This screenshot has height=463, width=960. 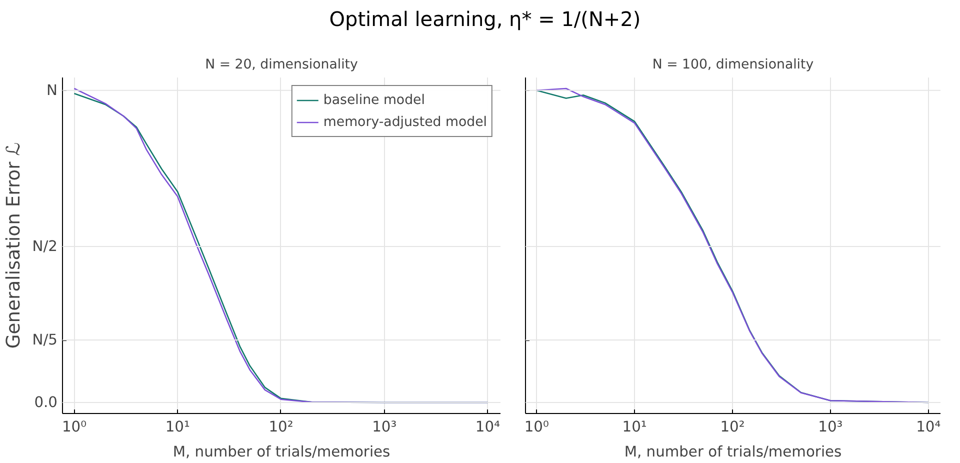 What do you see at coordinates (405, 122) in the screenshot?
I see `legend-label: memory-adjusted model` at bounding box center [405, 122].